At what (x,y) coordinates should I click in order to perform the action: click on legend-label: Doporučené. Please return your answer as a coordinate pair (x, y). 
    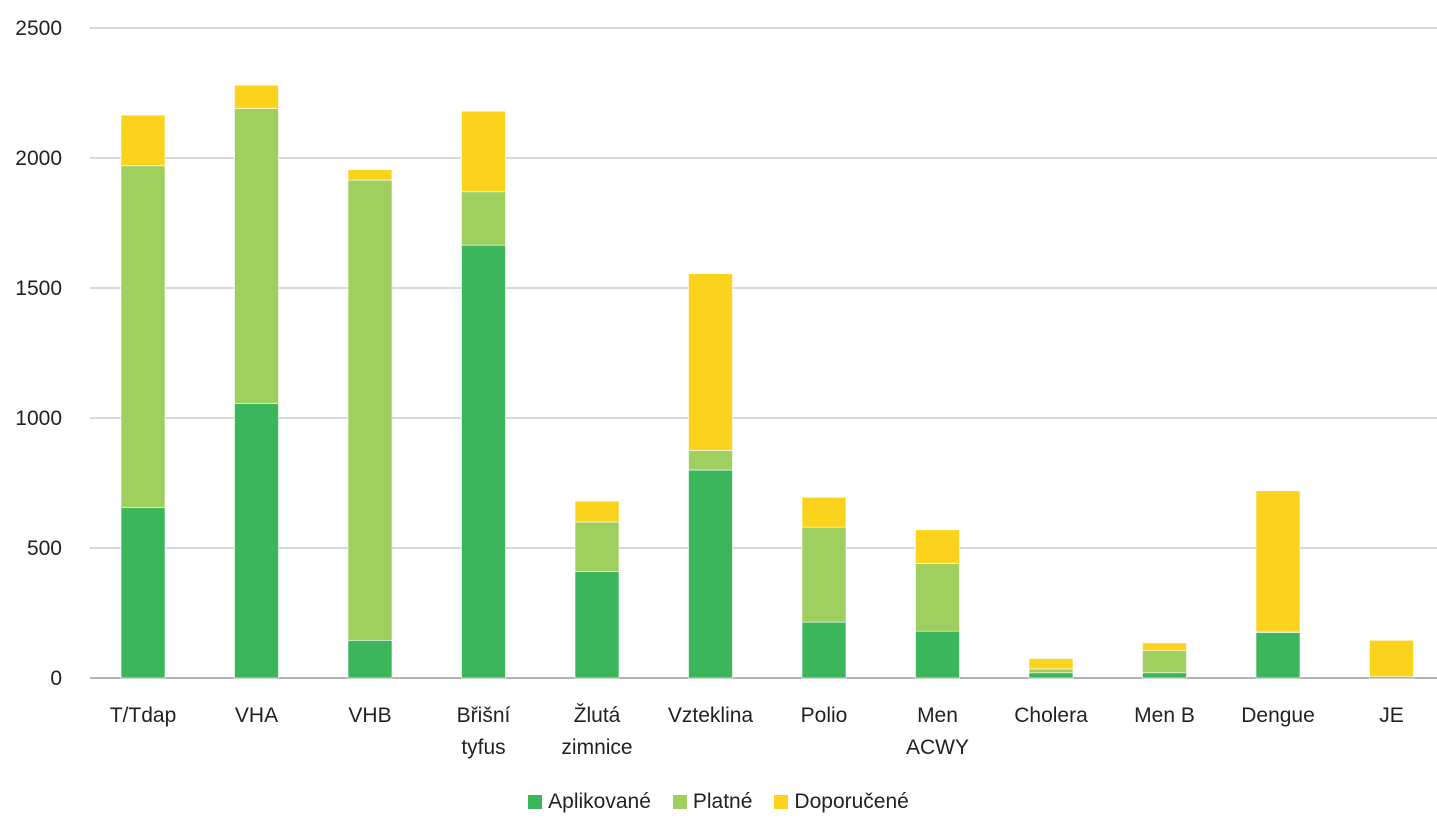
    Looking at the image, I should click on (851, 801).